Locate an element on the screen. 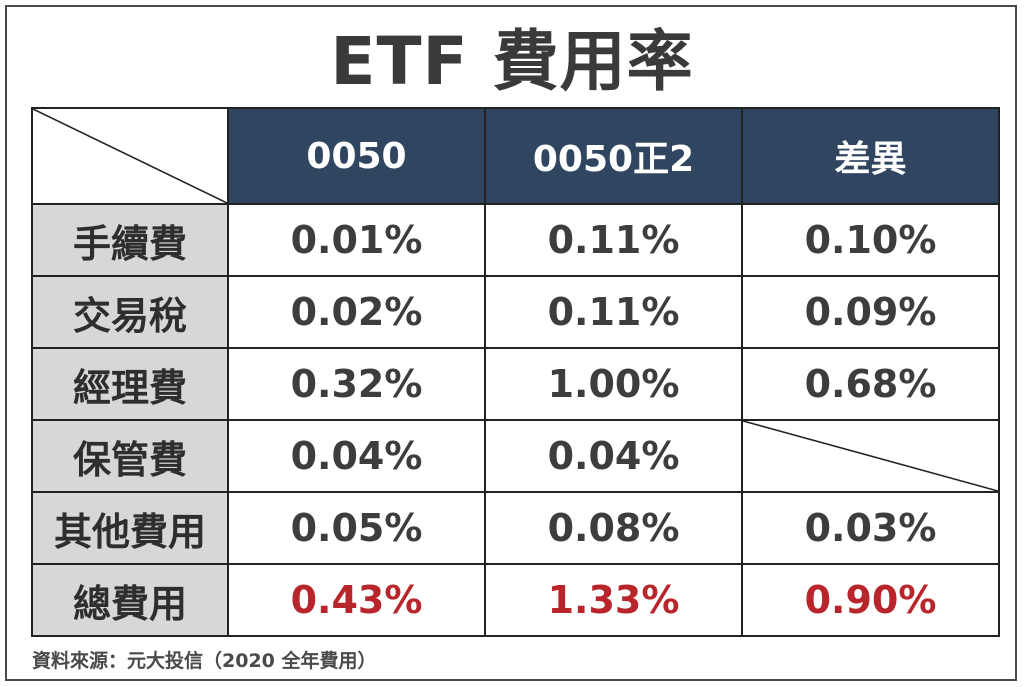  row-label: 總費用 is located at coordinates (130, 600).